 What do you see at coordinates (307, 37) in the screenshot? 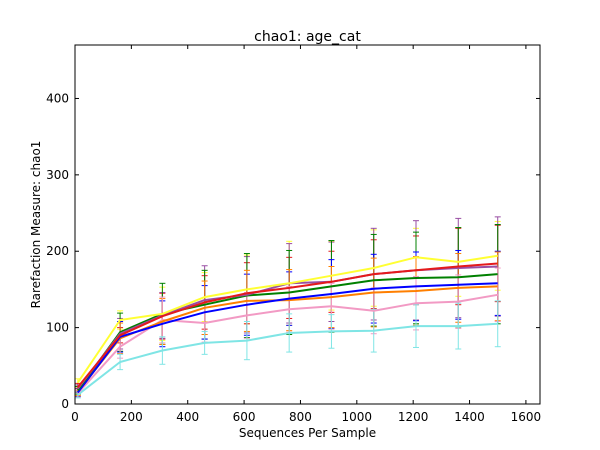
I see `chart-title: chao1: age_cat` at bounding box center [307, 37].